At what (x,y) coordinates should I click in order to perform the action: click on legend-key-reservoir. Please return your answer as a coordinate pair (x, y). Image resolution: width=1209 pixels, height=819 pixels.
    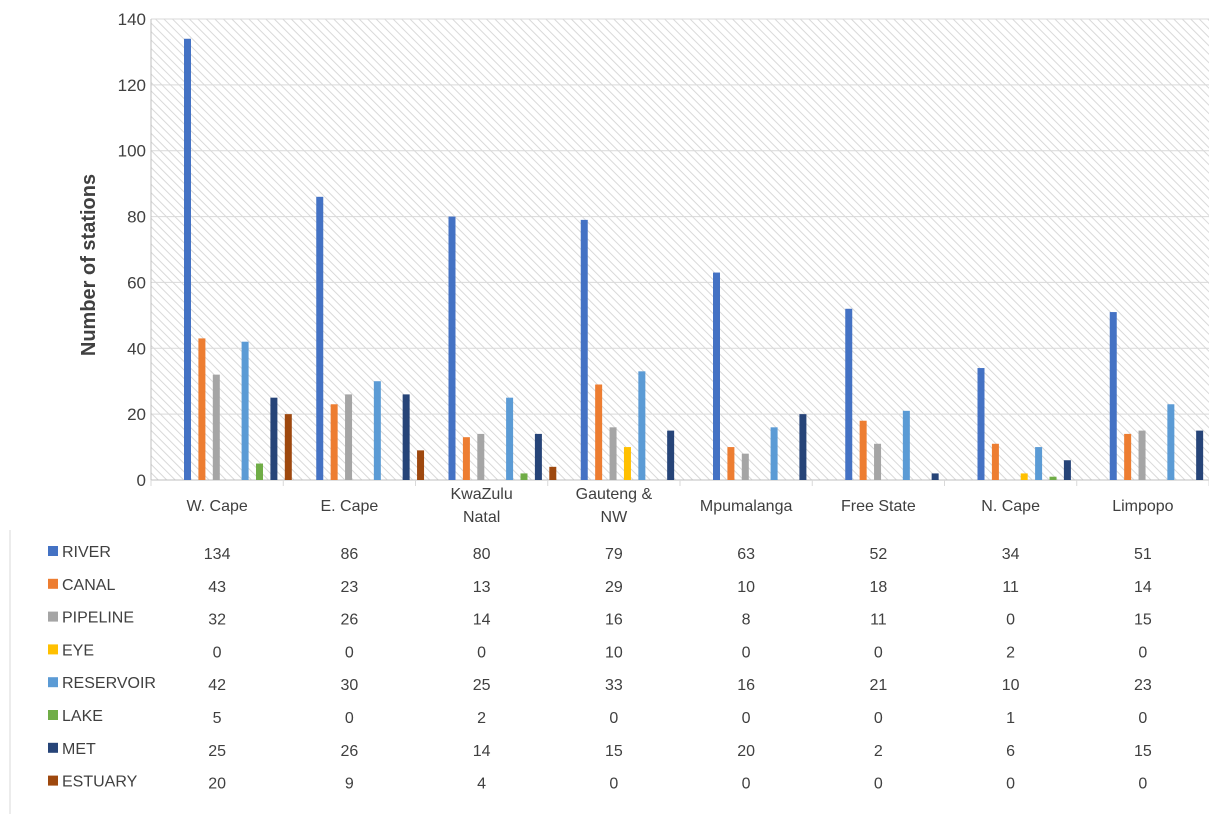
    Looking at the image, I should click on (53, 682).